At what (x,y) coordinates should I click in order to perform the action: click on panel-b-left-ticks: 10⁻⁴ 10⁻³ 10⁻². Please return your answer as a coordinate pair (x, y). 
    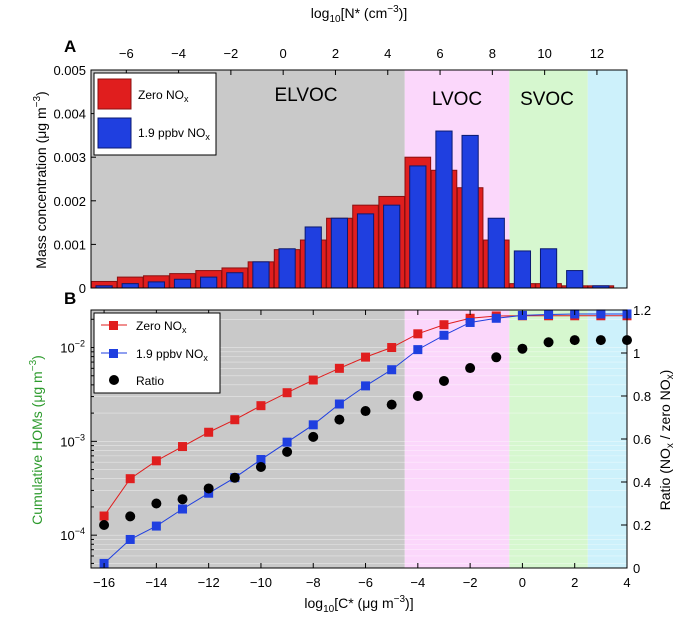
    Looking at the image, I should click on (78, 441).